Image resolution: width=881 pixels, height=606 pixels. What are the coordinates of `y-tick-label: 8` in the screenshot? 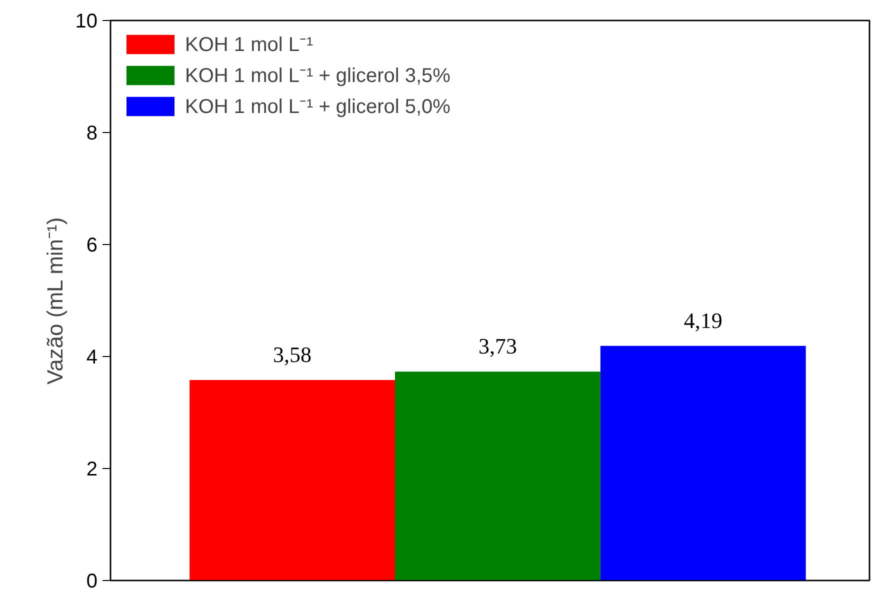 It's located at (92, 133).